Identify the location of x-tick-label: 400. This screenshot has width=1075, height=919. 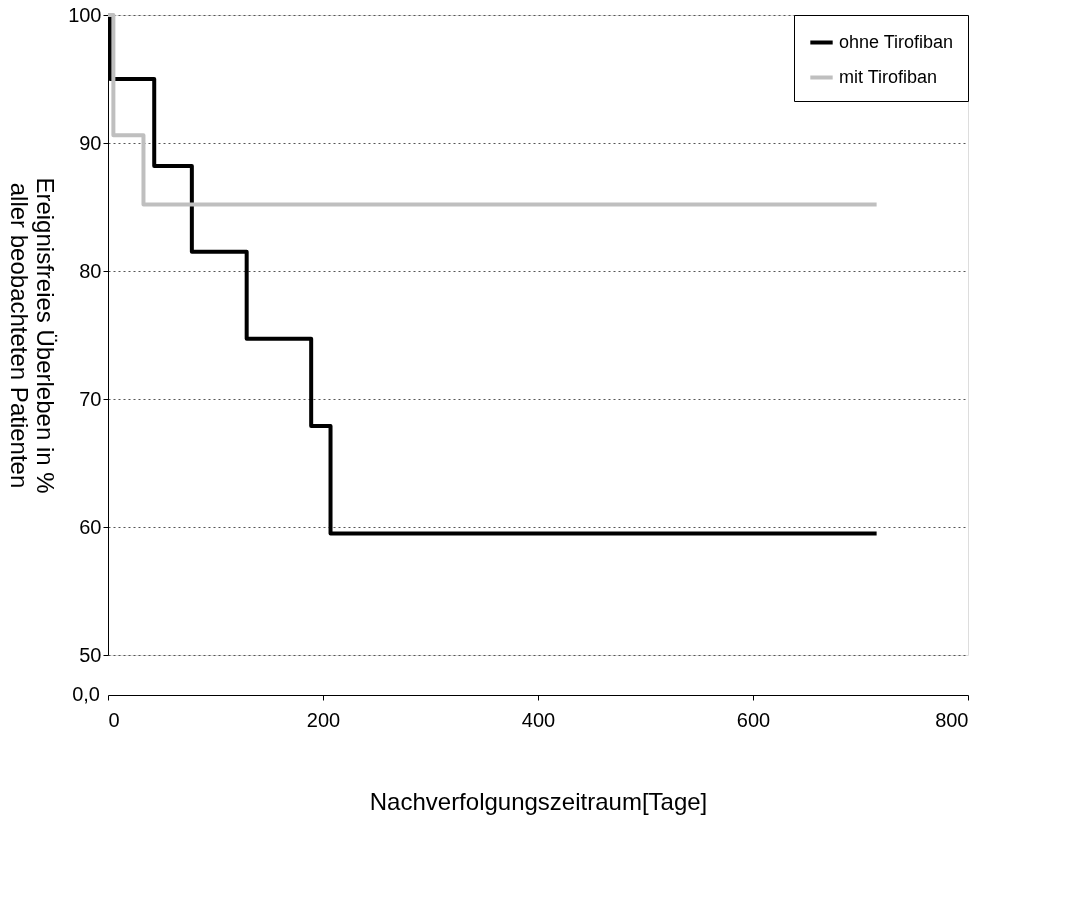
(538, 719).